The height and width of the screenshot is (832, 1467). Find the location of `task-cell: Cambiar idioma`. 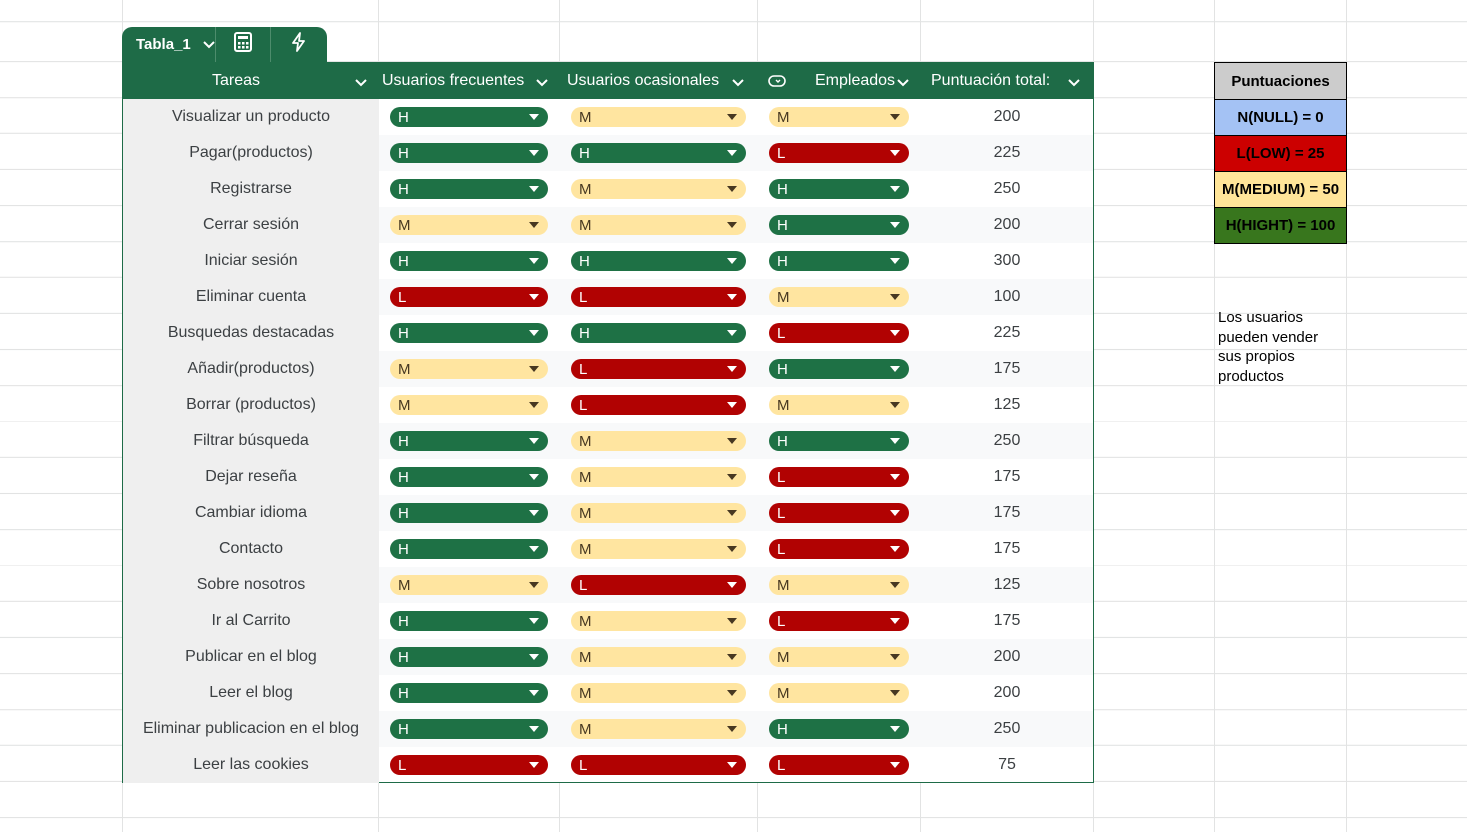

task-cell: Cambiar idioma is located at coordinates (251, 513).